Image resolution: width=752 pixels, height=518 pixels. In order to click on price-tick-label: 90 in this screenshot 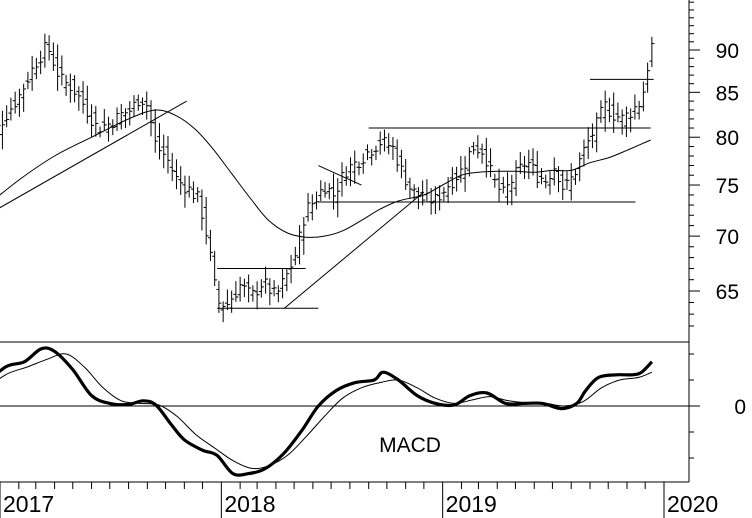, I will do `click(727, 51)`.